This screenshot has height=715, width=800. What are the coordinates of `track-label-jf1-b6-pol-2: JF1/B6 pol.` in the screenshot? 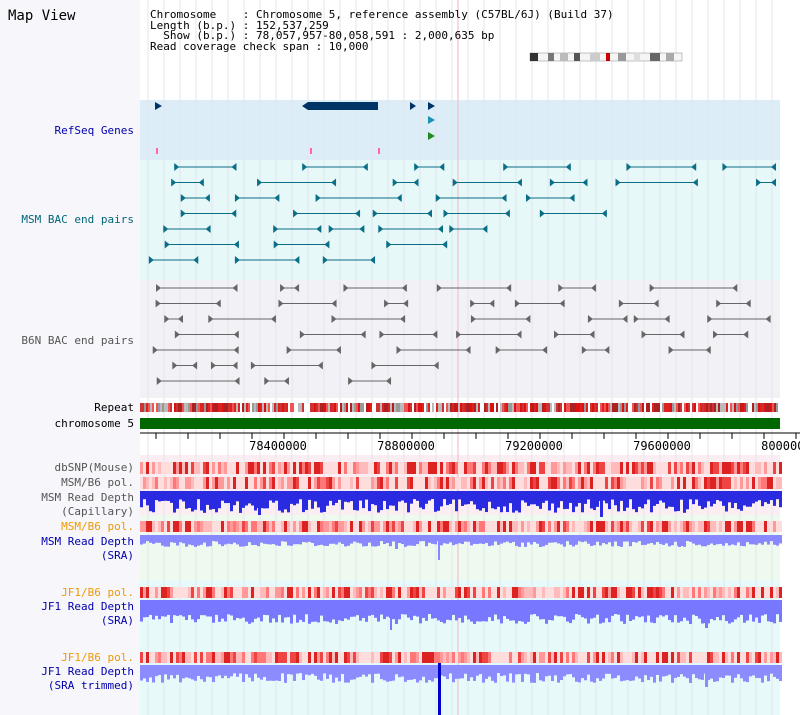 It's located at (97, 657).